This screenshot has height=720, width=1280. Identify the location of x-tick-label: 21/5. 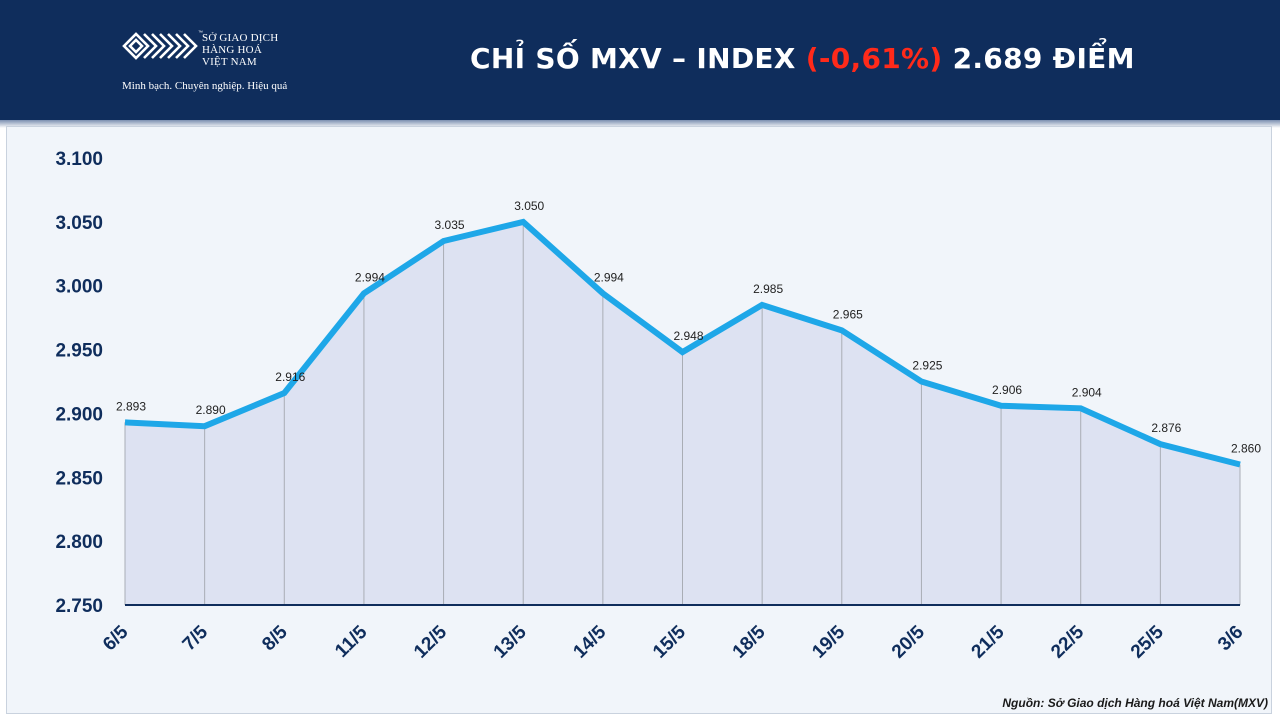
(988, 641).